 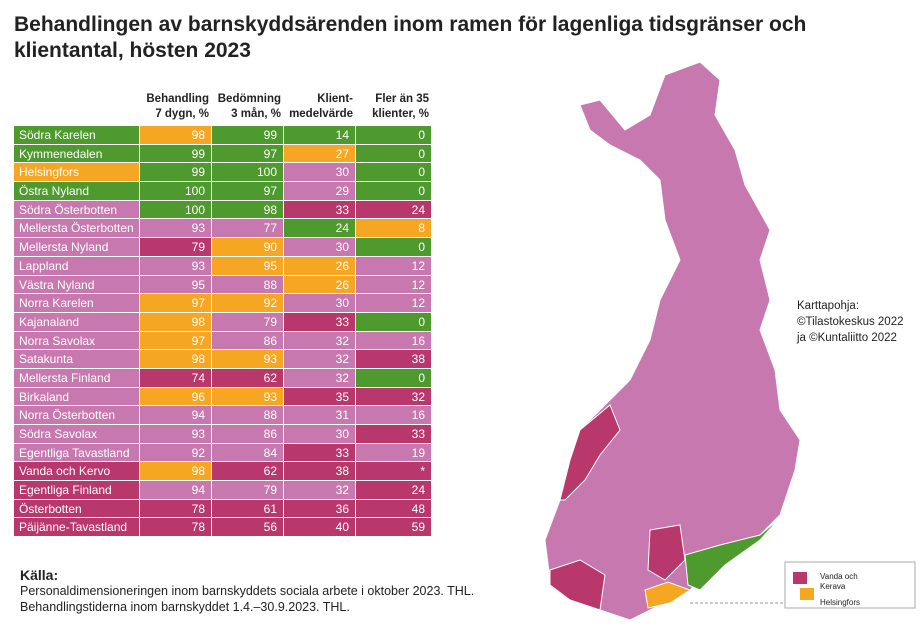 I want to click on table-cell: 40, so click(x=320, y=527).